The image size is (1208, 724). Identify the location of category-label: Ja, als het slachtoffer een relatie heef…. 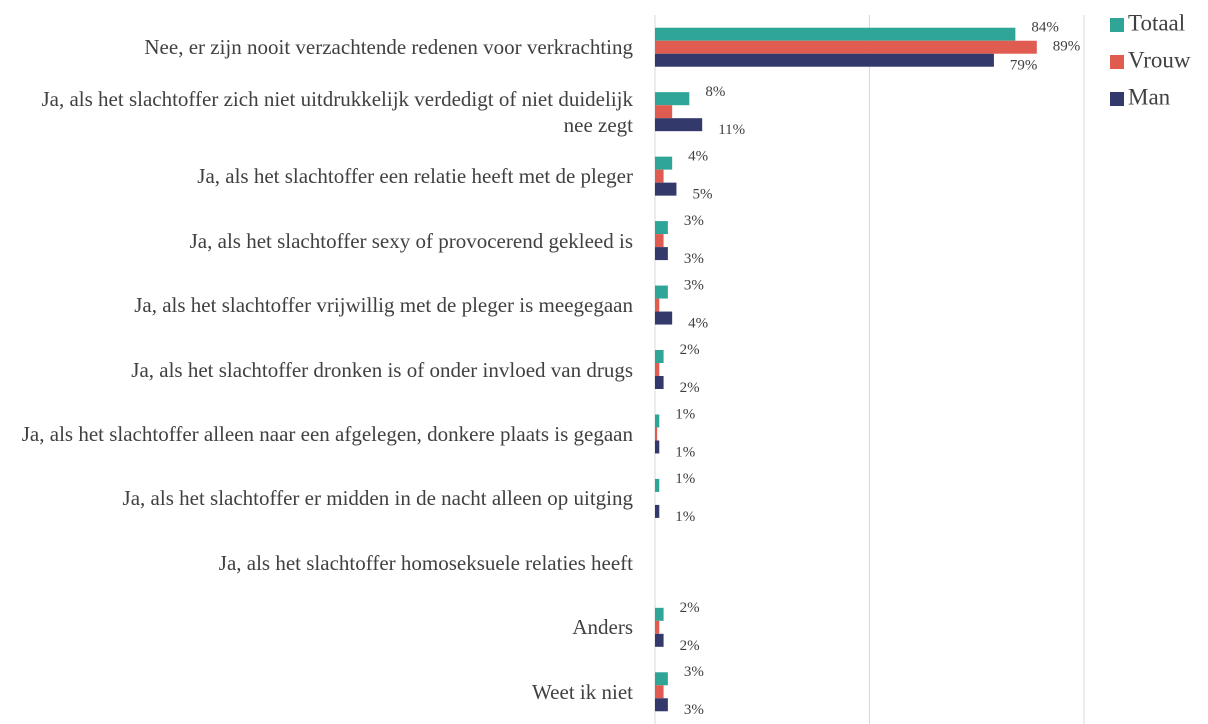
(415, 176).